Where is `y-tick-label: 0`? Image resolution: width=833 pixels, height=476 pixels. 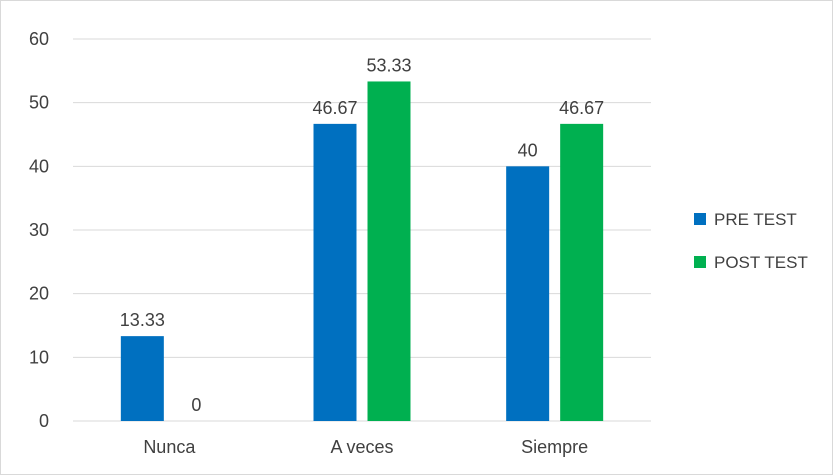 y-tick-label: 0 is located at coordinates (44, 421).